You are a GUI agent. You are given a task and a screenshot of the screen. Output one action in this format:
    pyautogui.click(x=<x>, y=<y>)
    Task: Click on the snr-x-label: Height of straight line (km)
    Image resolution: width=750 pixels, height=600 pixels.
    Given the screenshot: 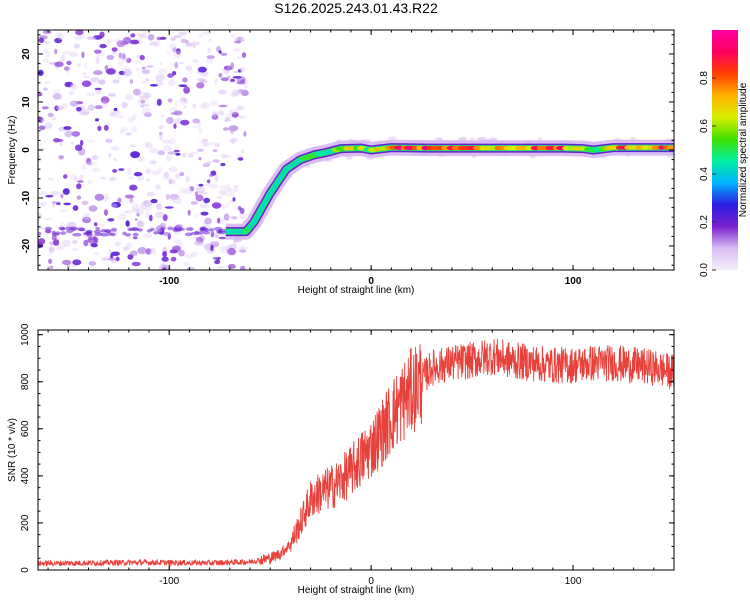 What is the action you would take?
    pyautogui.click(x=356, y=590)
    